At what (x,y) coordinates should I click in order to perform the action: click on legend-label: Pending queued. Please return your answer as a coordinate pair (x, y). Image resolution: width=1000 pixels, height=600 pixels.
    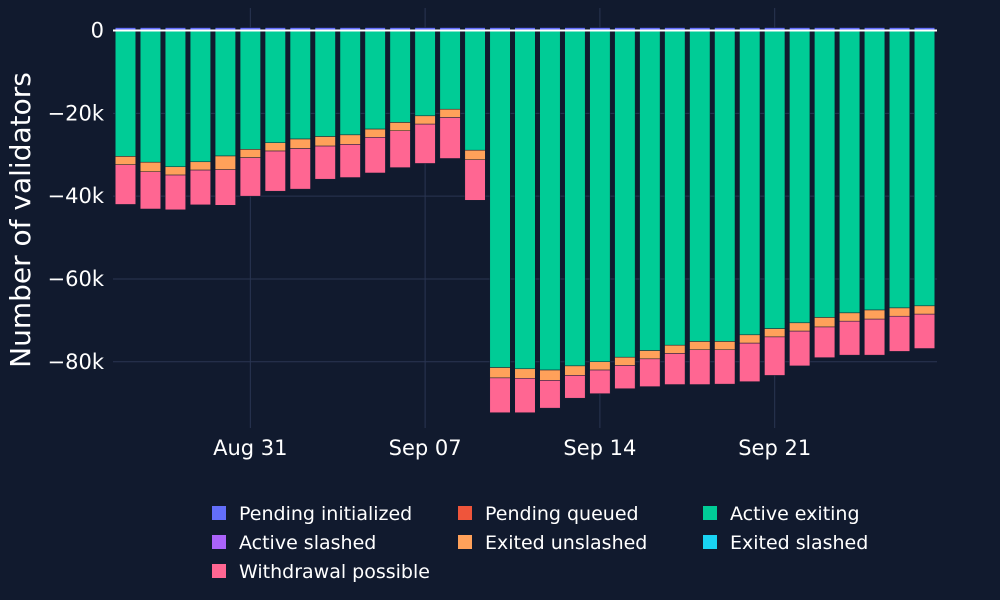
    Looking at the image, I should click on (562, 514).